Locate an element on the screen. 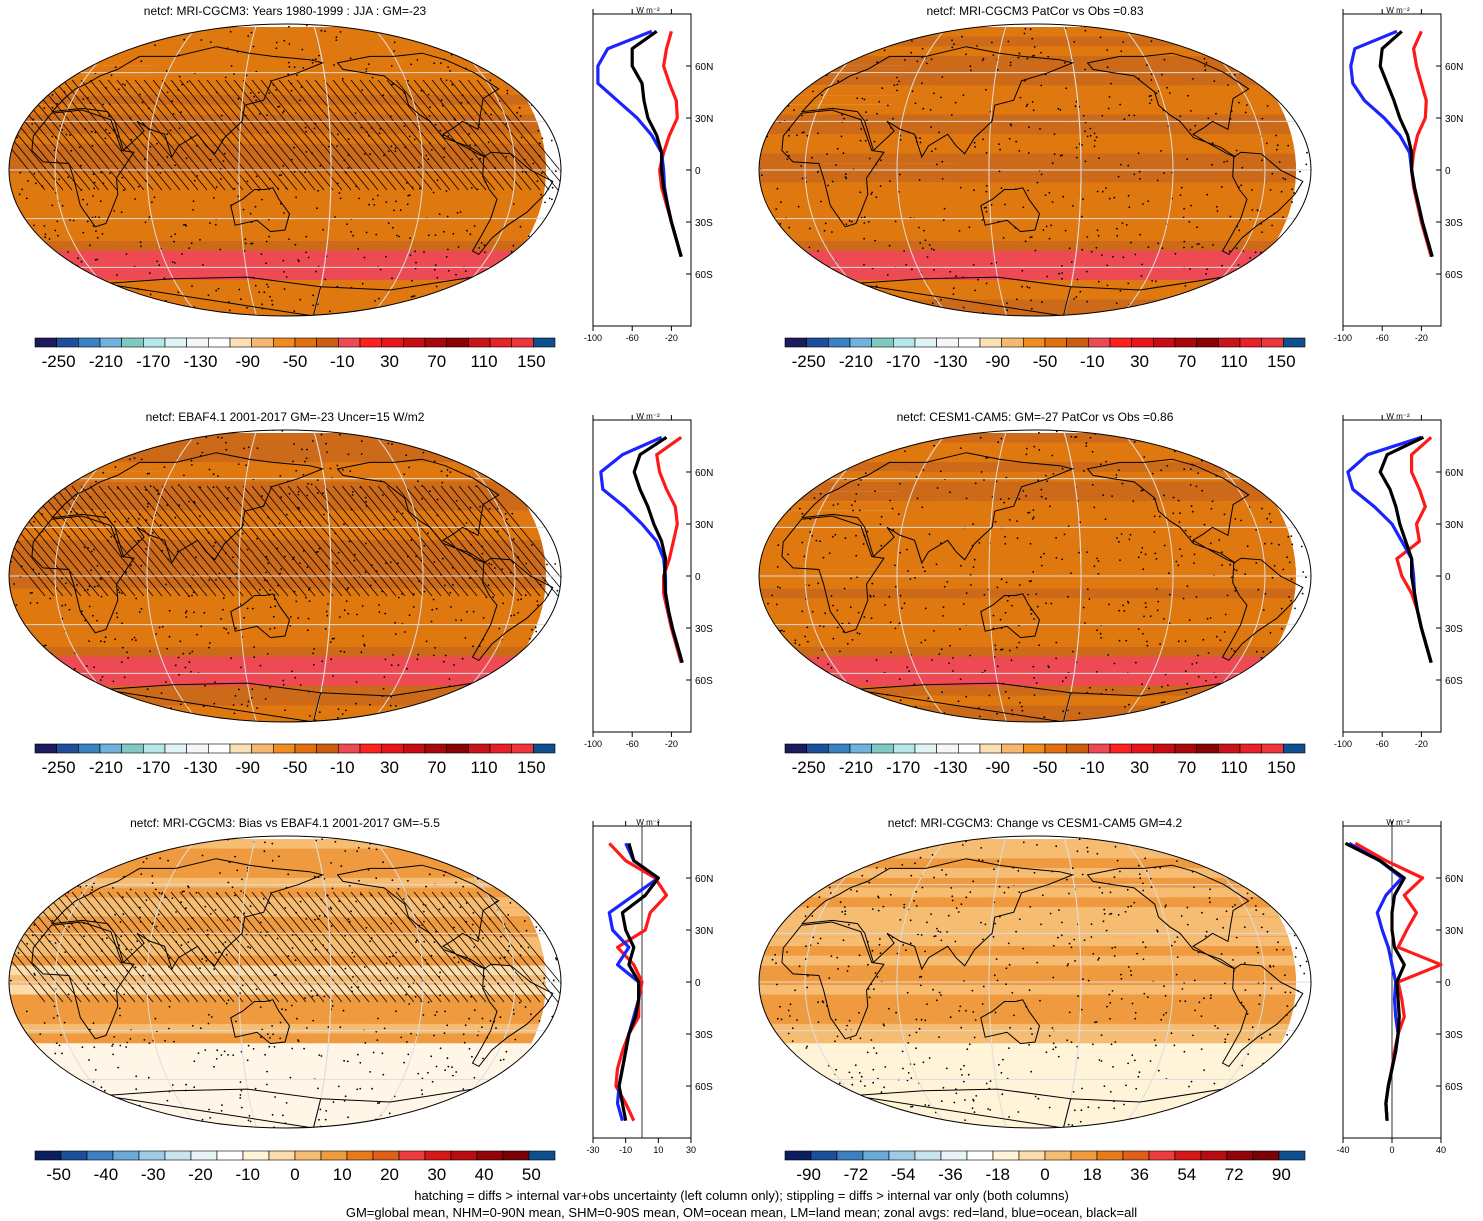  y-tick-label: 0 is located at coordinates (698, 577).